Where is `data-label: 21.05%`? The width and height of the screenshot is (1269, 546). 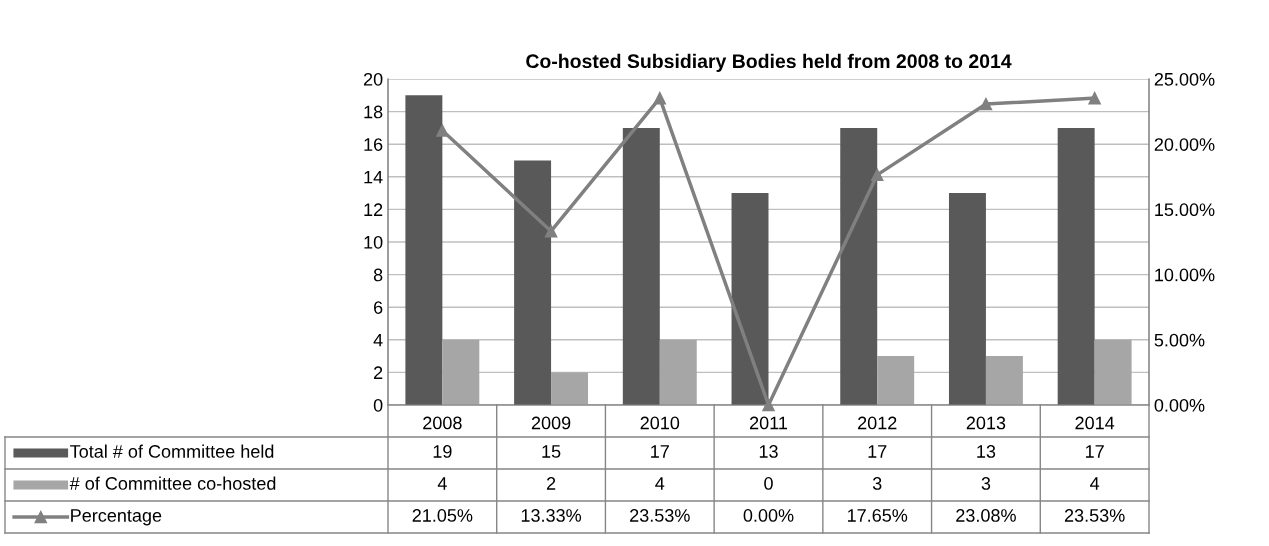
data-label: 21.05% is located at coordinates (442, 515).